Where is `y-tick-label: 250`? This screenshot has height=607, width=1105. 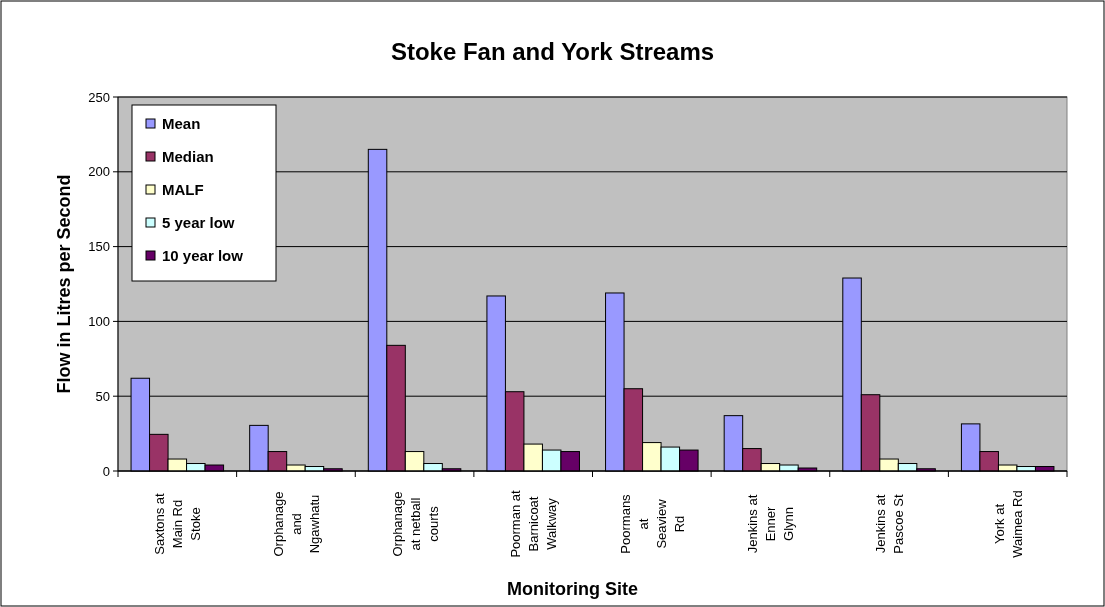 y-tick-label: 250 is located at coordinates (99, 97).